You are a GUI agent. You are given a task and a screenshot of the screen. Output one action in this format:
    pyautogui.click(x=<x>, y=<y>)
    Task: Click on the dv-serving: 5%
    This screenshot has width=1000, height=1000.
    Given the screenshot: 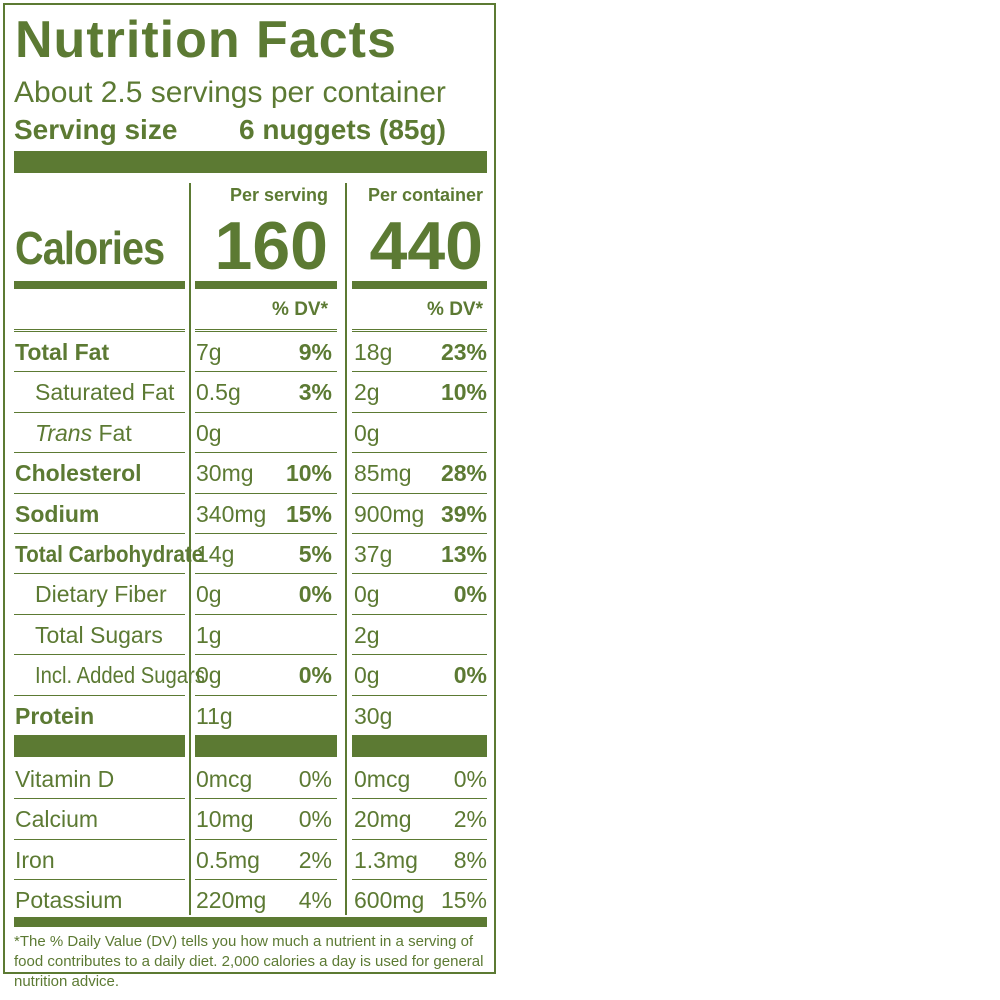 What is the action you would take?
    pyautogui.click(x=315, y=554)
    